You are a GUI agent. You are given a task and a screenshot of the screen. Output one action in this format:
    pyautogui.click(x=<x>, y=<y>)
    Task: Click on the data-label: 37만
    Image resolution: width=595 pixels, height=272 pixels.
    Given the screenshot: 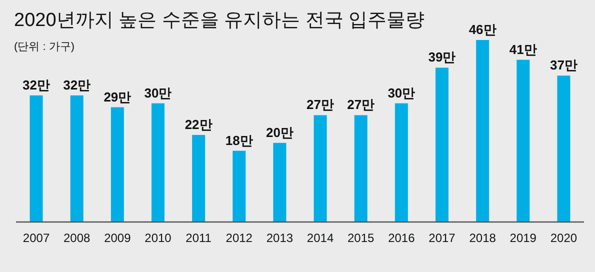 What is the action you would take?
    pyautogui.click(x=564, y=65)
    